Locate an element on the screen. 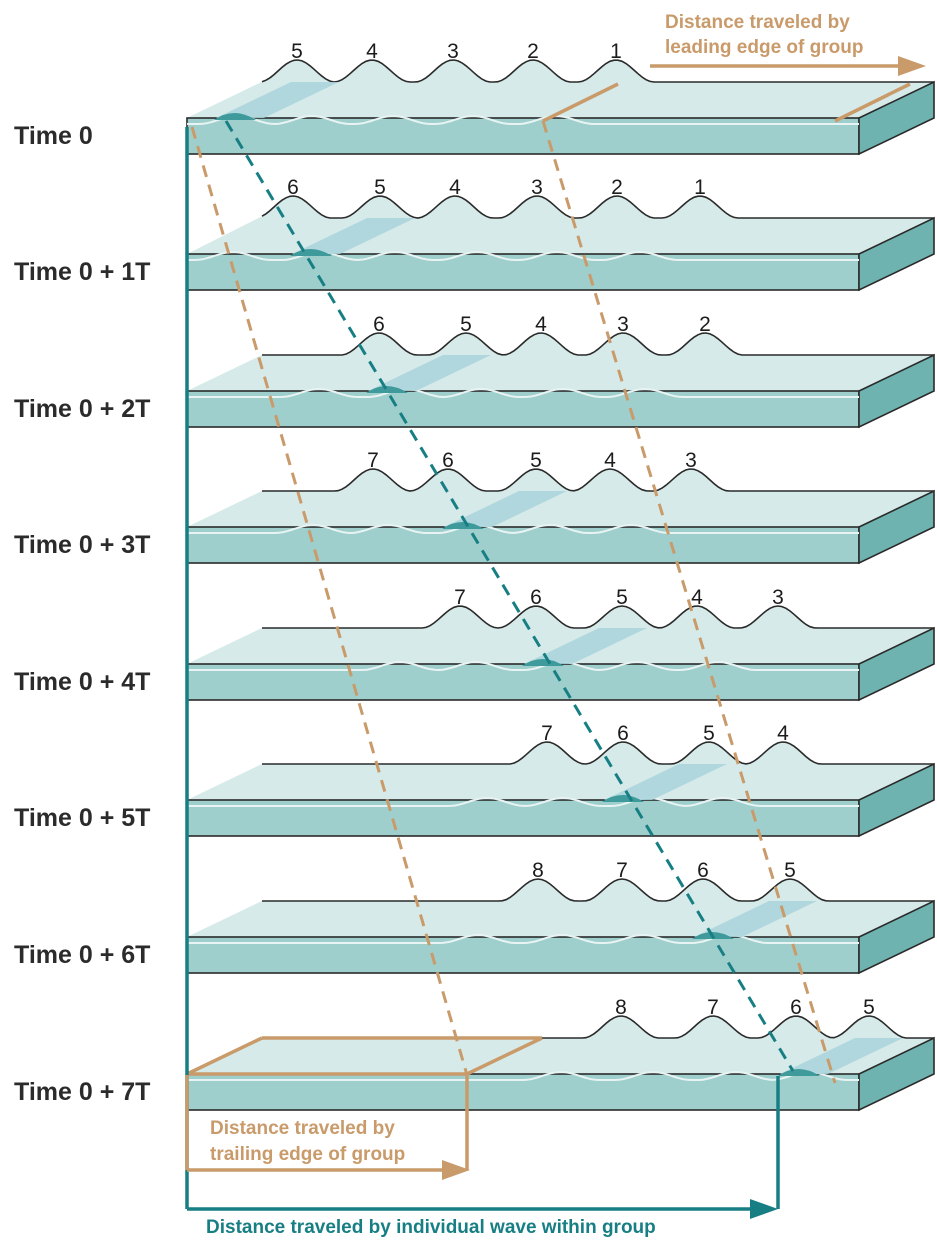 This screenshot has height=1241, width=937. time-label: Time 0 + 7T is located at coordinates (82, 1092).